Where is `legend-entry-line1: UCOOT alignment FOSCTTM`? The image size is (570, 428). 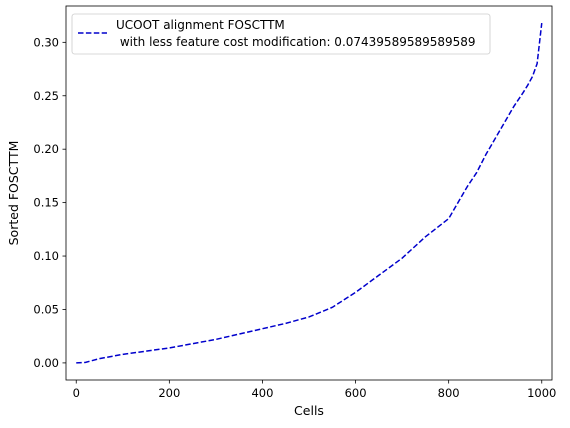 legend-entry-line1: UCOOT alignment FOSCTTM is located at coordinates (200, 25).